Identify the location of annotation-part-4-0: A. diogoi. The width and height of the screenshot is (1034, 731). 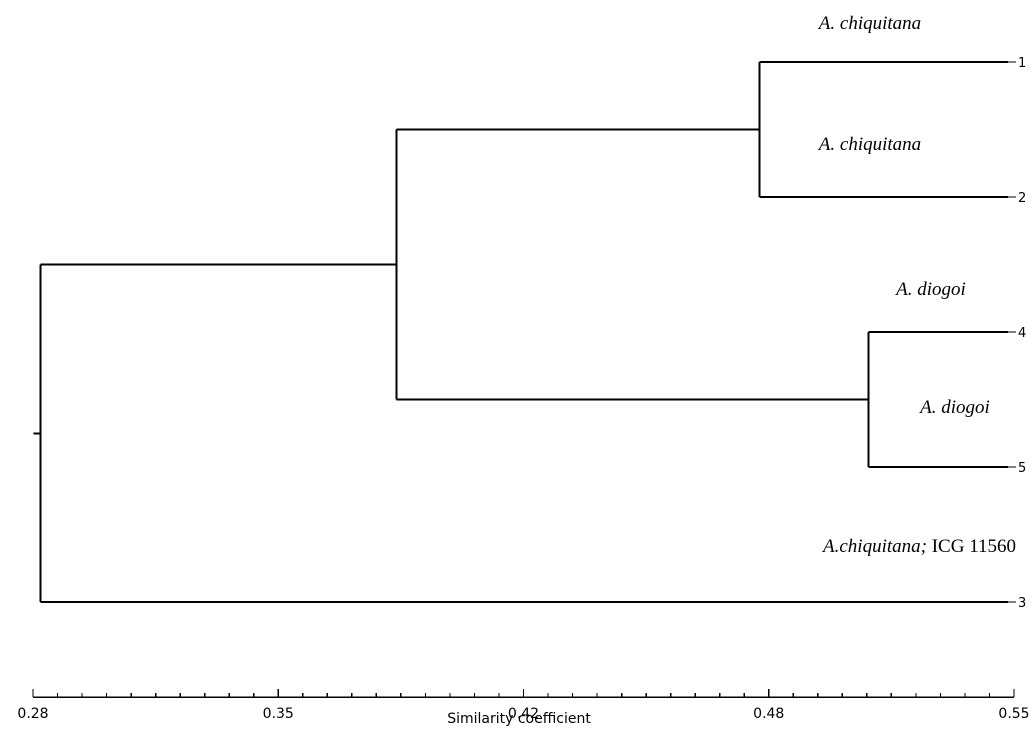
(930, 289).